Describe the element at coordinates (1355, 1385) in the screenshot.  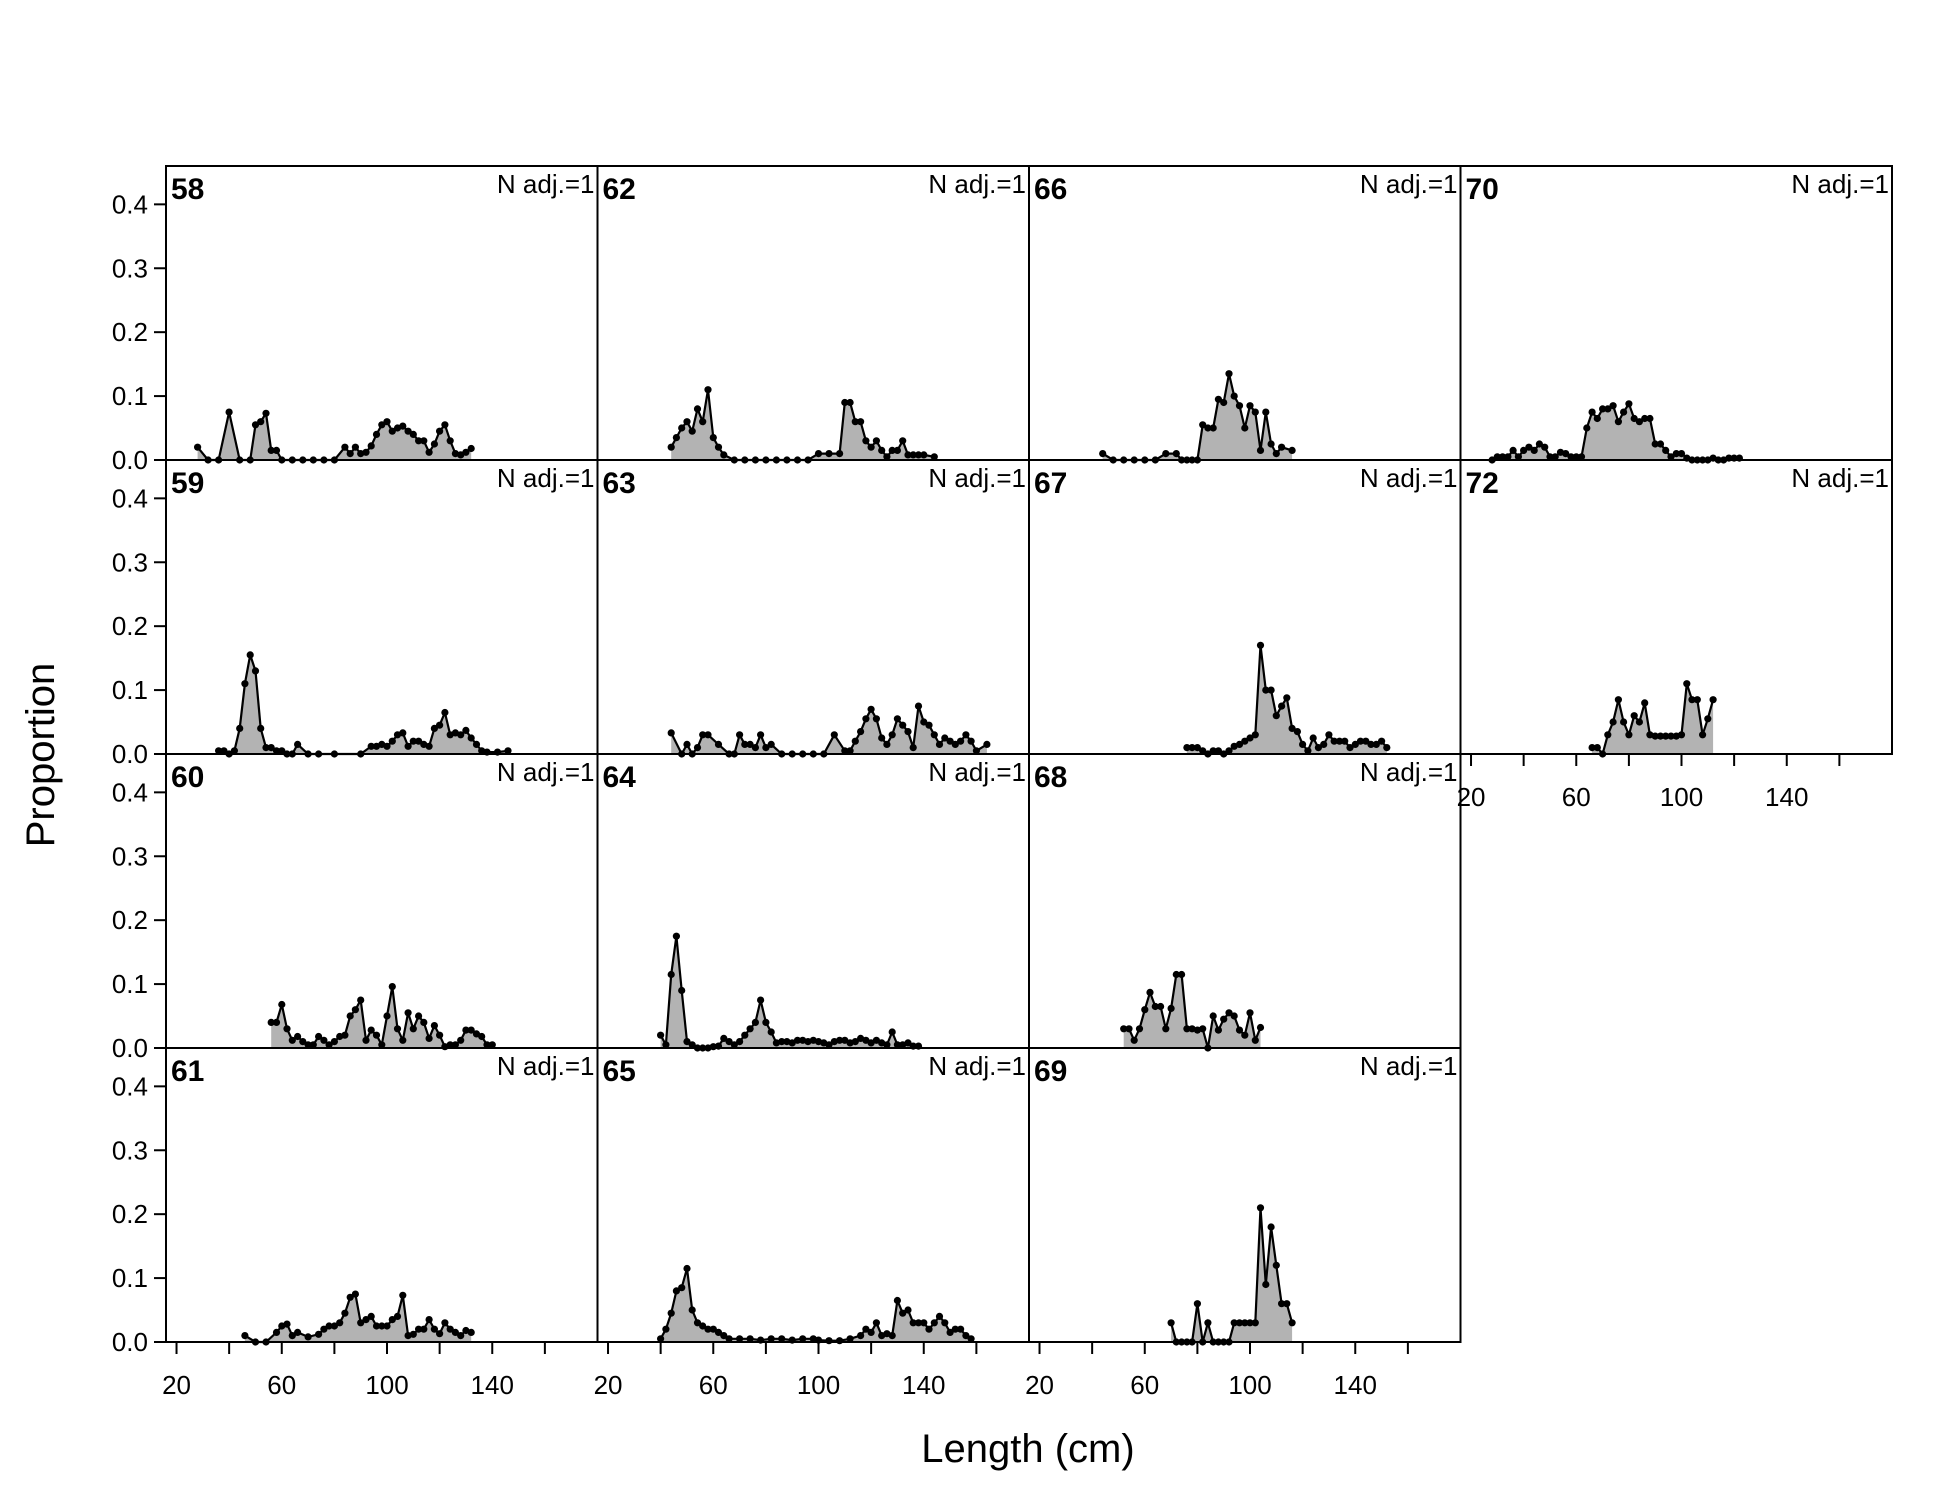
I see `x-tick-label: 140` at that location.